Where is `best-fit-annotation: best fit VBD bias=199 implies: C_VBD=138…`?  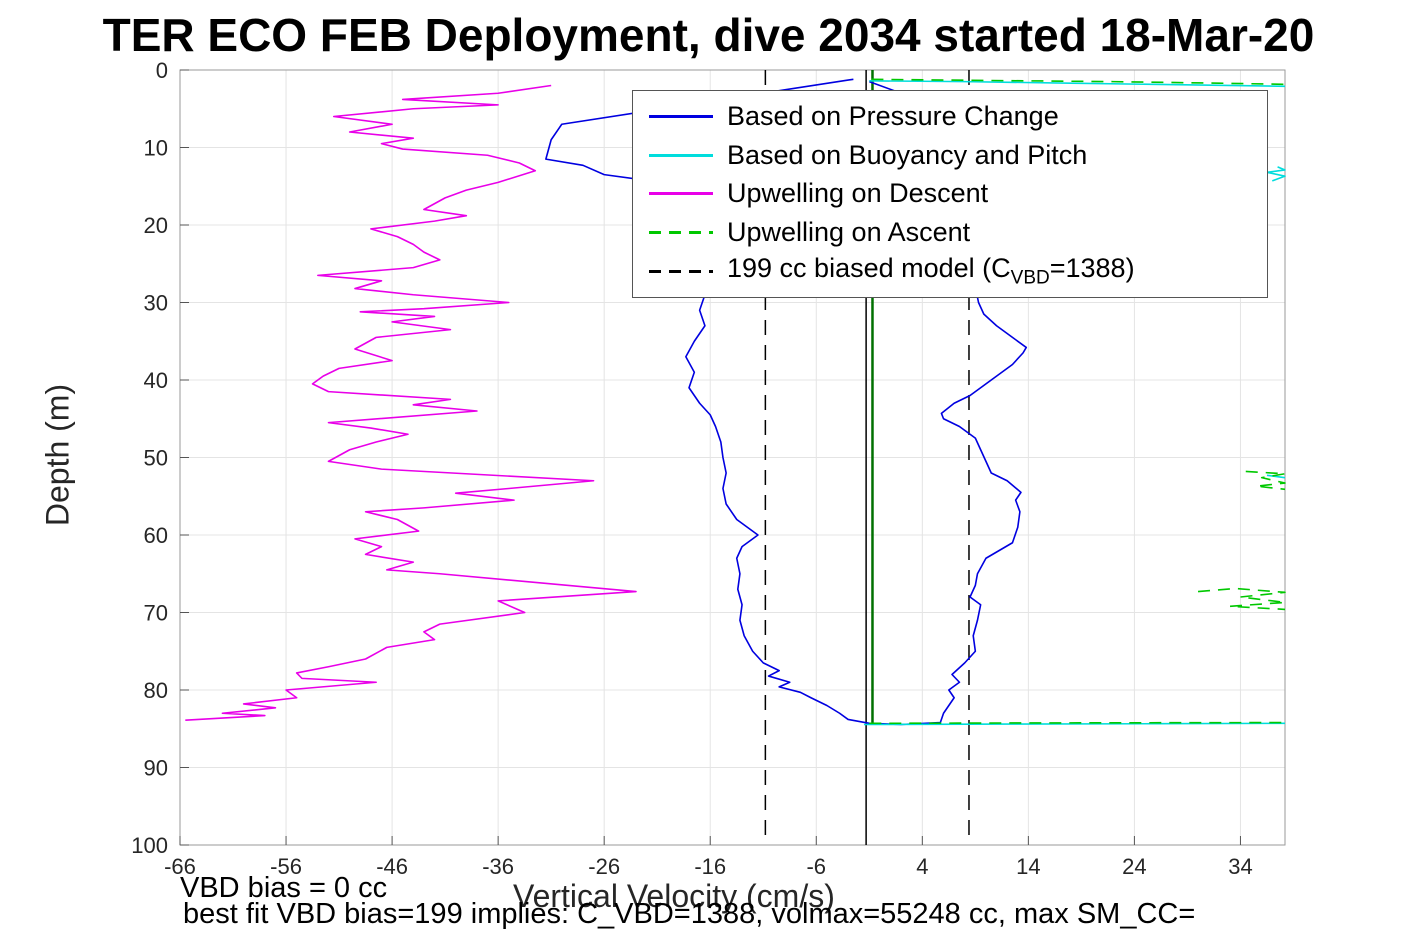 best-fit-annotation: best fit VBD bias=199 implies: C_VBD=138… is located at coordinates (689, 914).